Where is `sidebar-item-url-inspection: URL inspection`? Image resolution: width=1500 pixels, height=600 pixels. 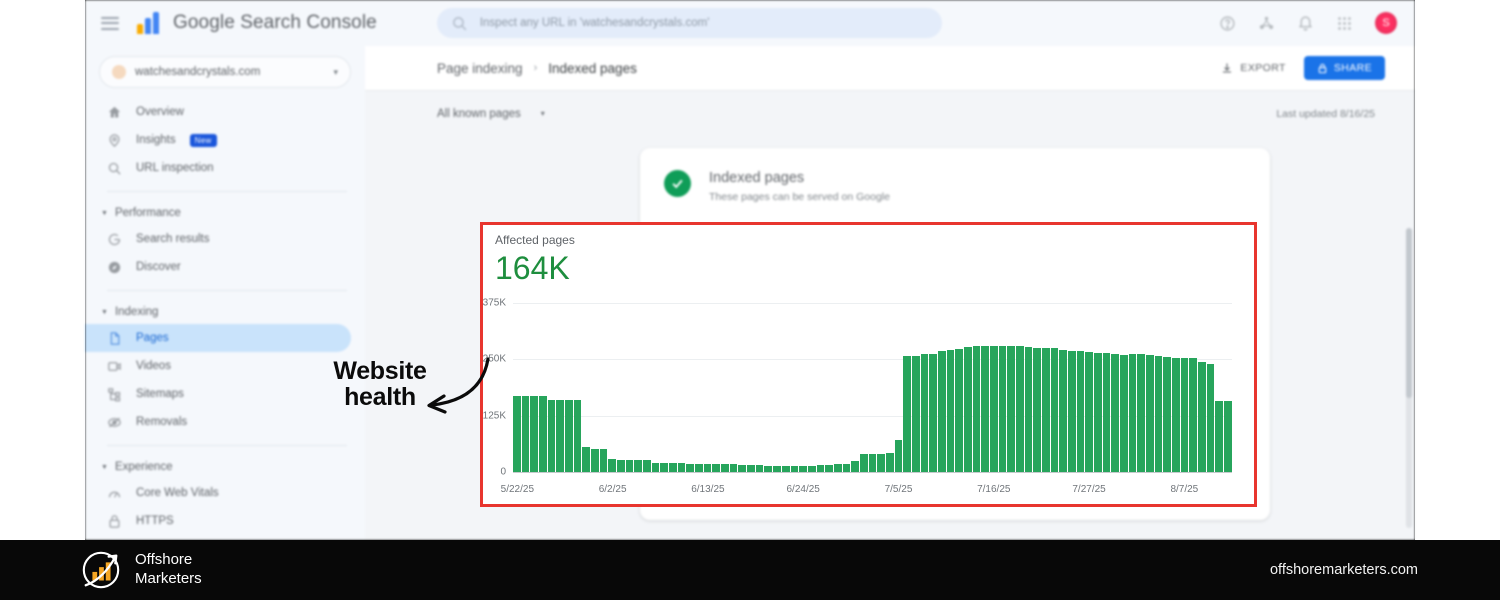
sidebar-item-url-inspection: URL inspection is located at coordinates (225, 168).